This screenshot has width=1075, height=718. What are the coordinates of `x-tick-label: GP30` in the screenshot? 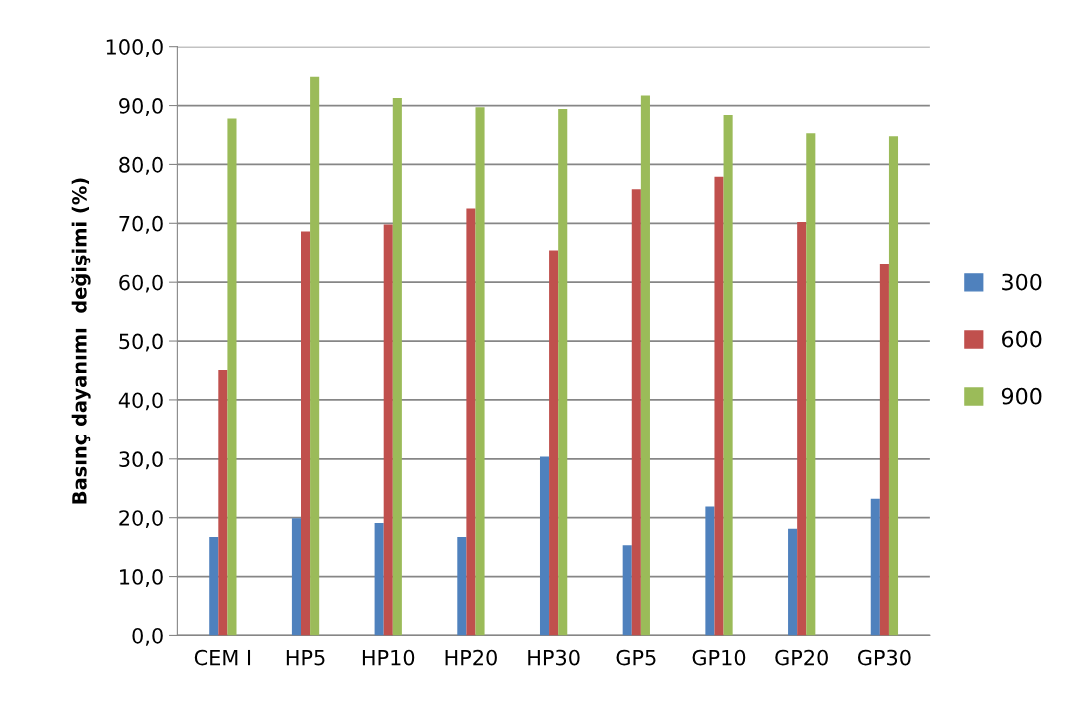 It's located at (884, 657).